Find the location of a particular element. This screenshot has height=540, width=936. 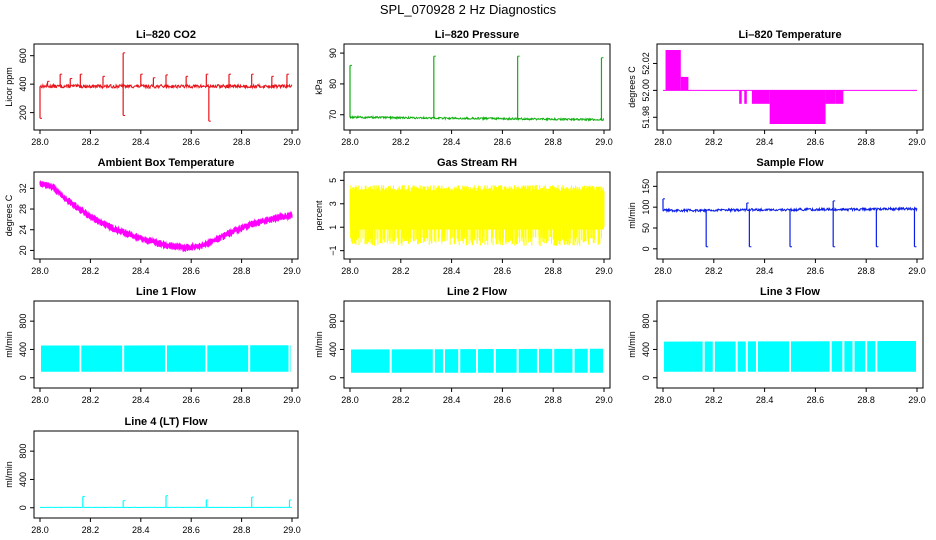

series-line1_flow is located at coordinates (166, 358).